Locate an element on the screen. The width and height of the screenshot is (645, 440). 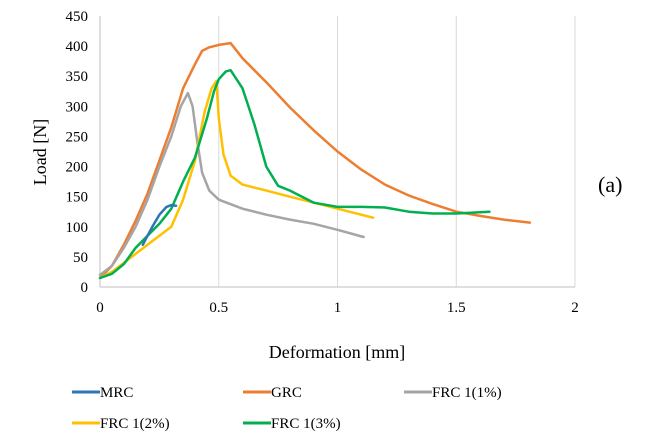
x-tick-label: 0.5 is located at coordinates (218, 308).